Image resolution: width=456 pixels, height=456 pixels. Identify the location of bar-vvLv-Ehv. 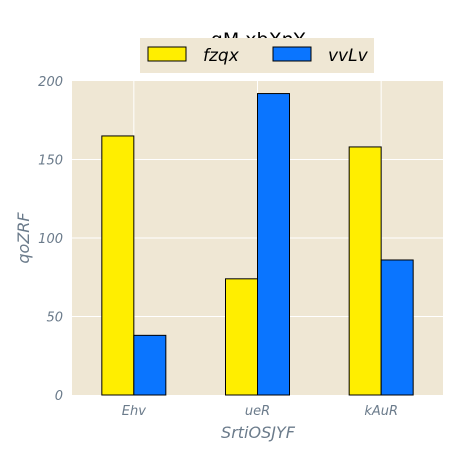
(150, 365).